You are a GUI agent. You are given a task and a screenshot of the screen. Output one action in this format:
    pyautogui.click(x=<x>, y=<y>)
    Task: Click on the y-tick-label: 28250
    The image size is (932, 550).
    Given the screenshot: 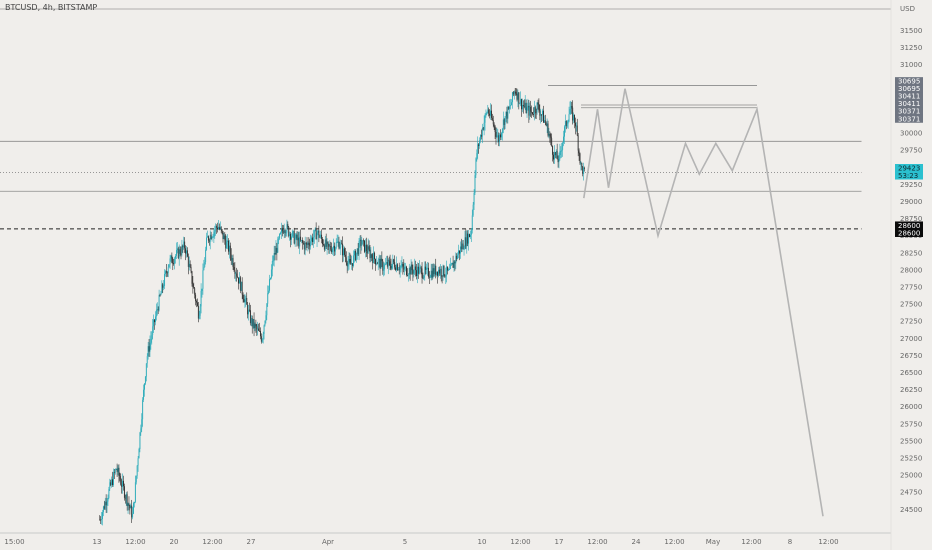 What is the action you would take?
    pyautogui.click(x=911, y=253)
    